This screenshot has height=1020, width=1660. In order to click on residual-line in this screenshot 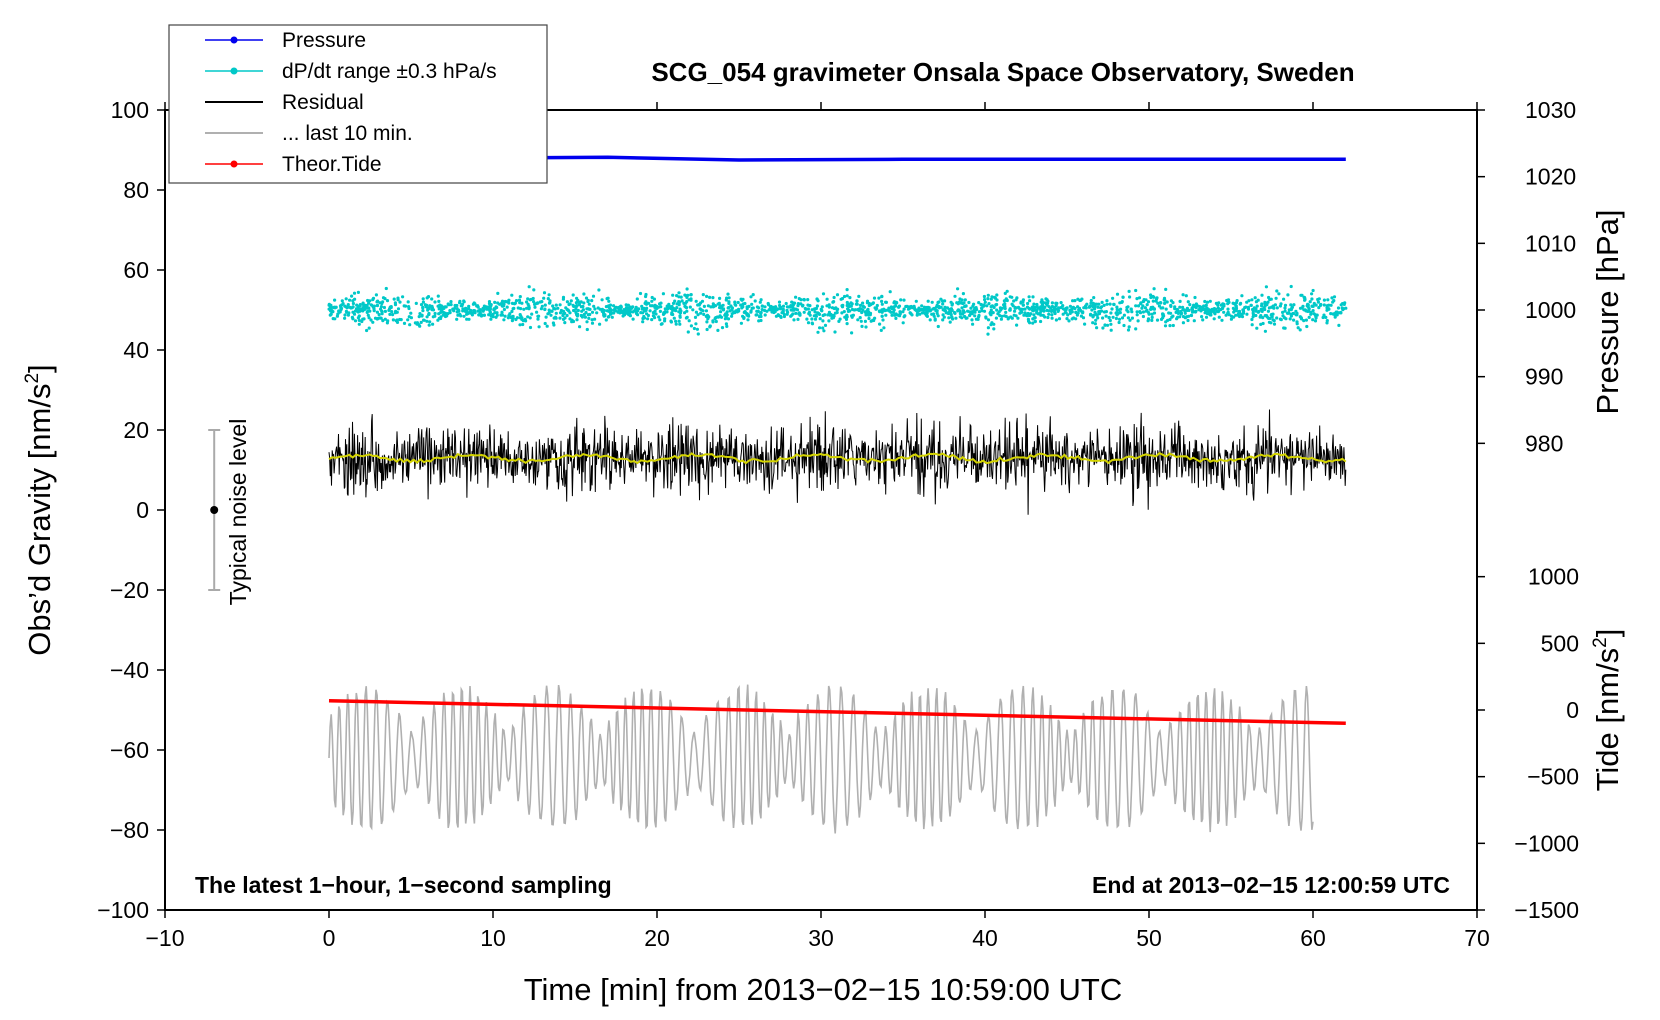, I will do `click(837, 462)`.